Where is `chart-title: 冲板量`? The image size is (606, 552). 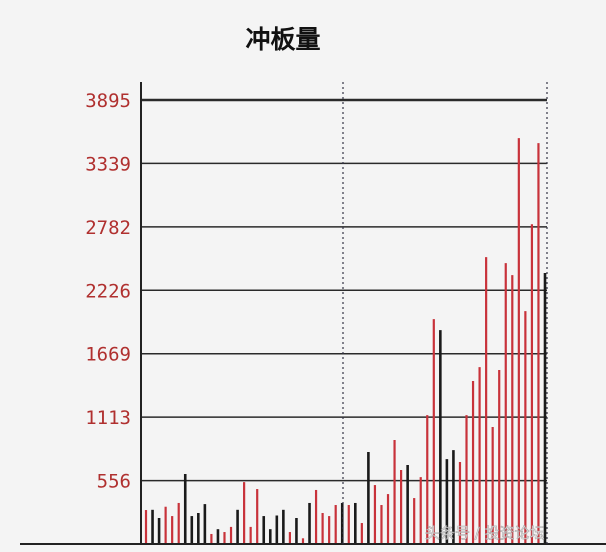
chart-title: 冲板量 is located at coordinates (282, 39).